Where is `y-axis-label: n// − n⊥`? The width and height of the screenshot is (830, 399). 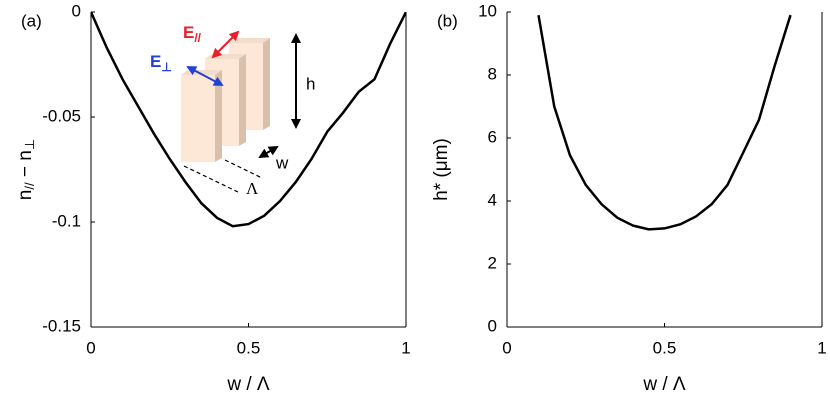
y-axis-label: n// − n⊥ is located at coordinates (26, 169).